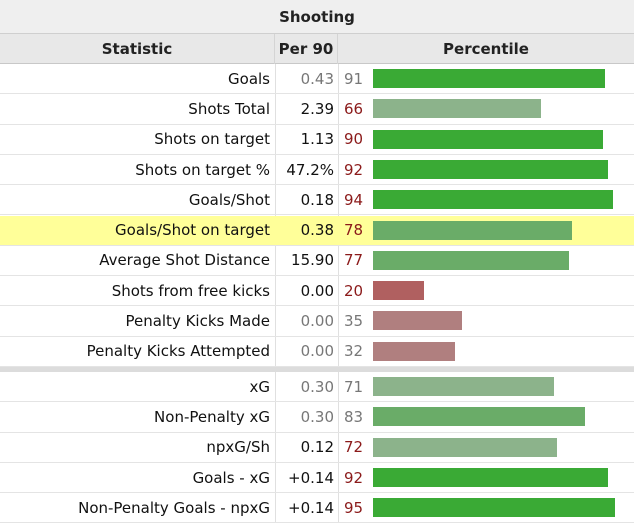 The image size is (634, 523). I want to click on percentile-label: 83, so click(354, 416).